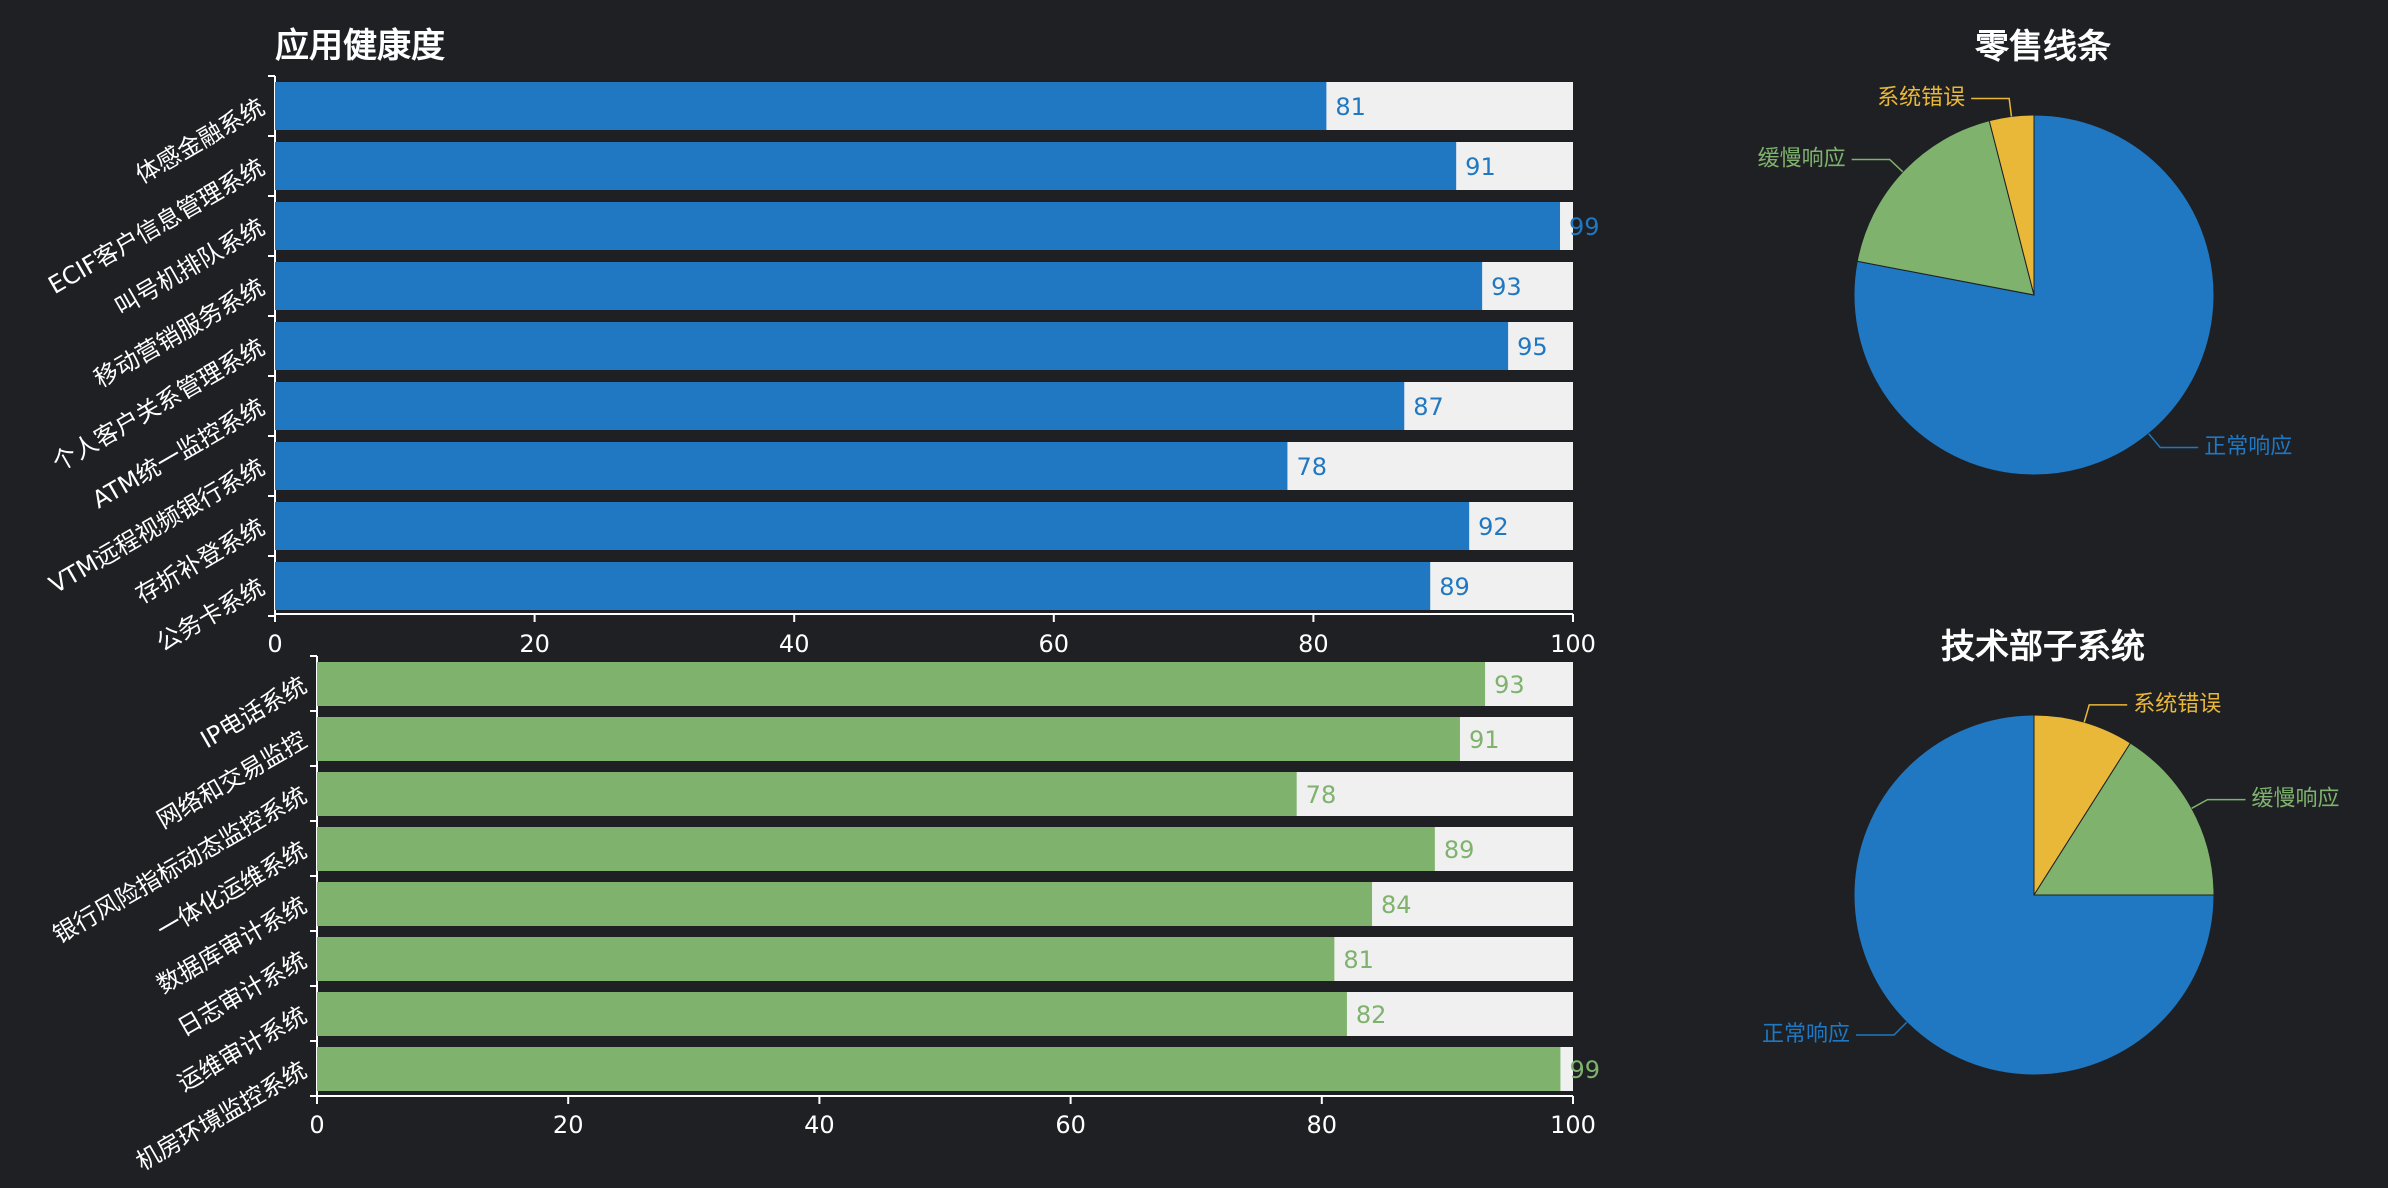 The width and height of the screenshot is (2388, 1188). Describe the element at coordinates (360, 46) in the screenshot. I see `health-chart-title: 应用健康度` at that location.